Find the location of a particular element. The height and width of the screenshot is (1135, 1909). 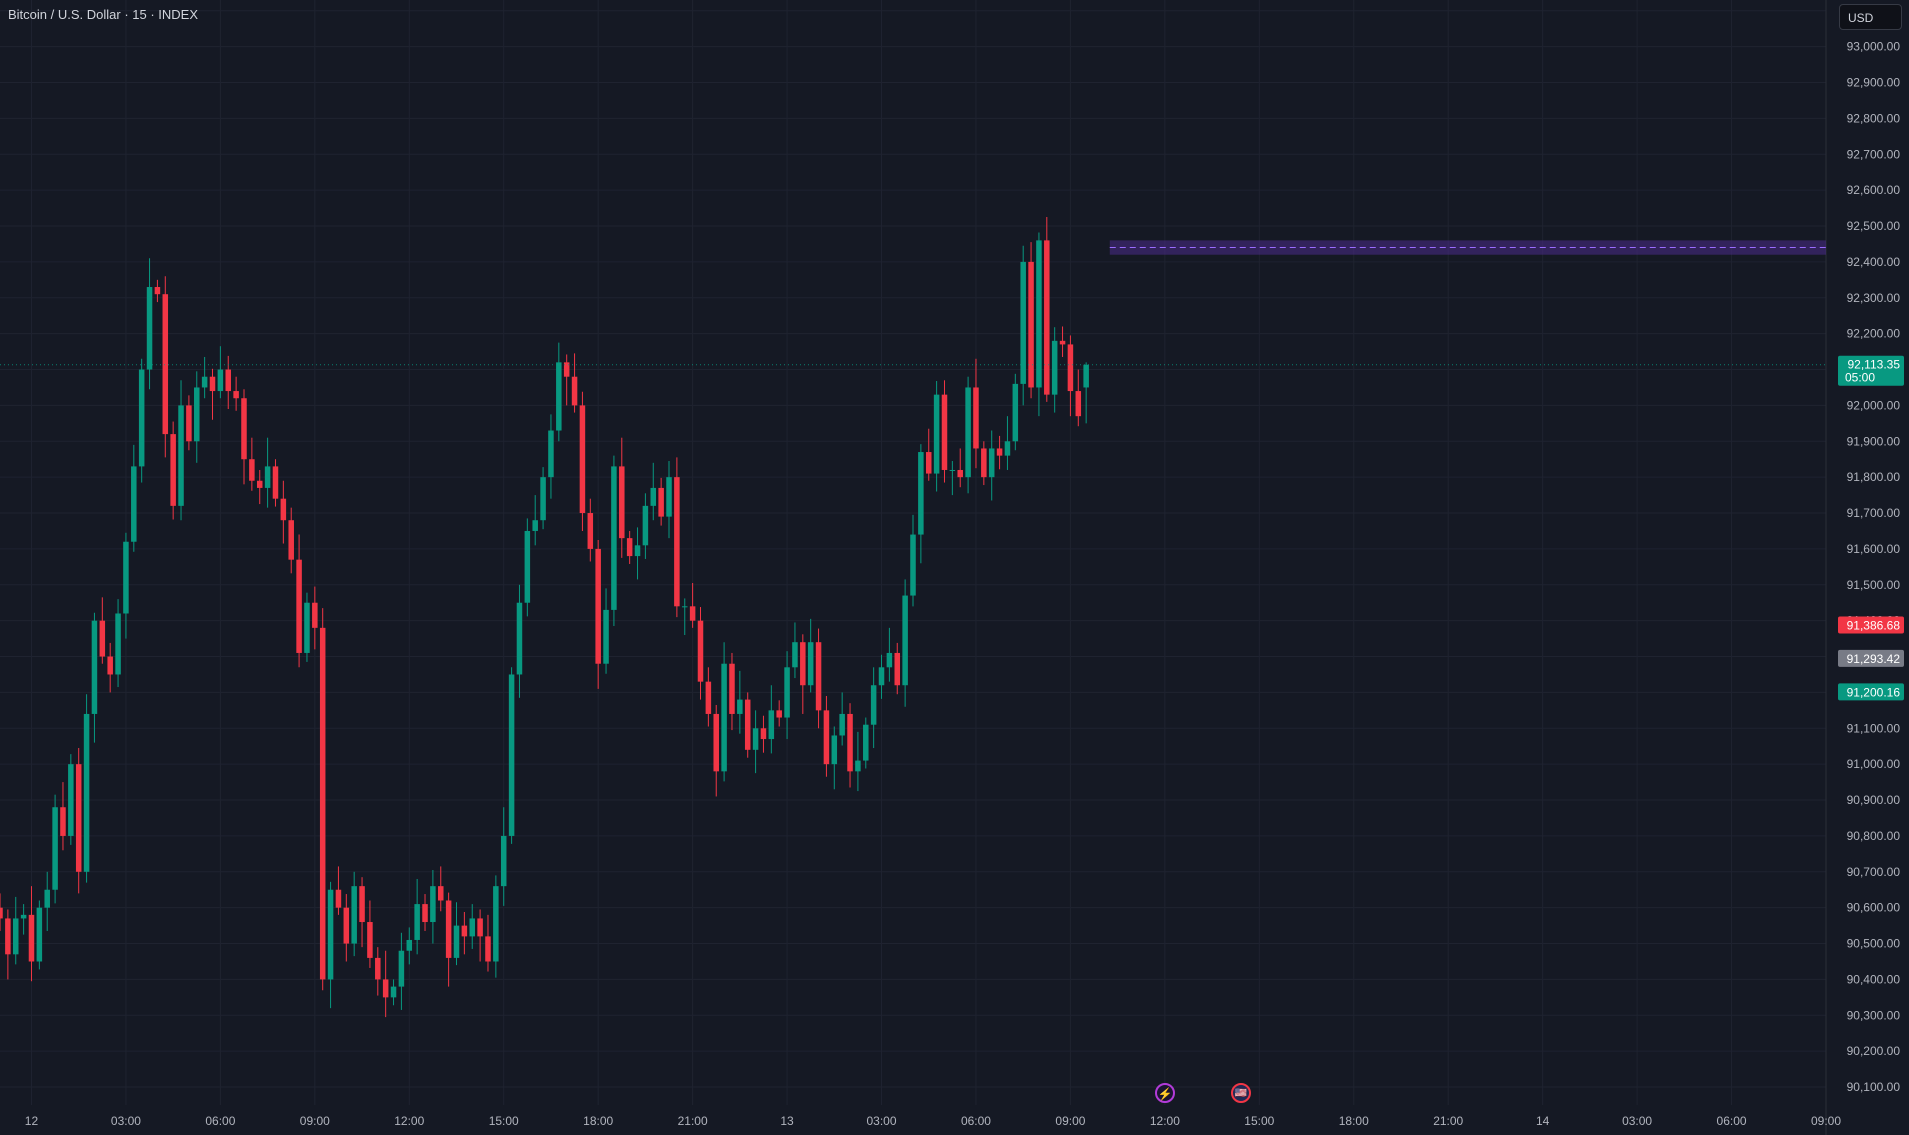

zone-box is located at coordinates (1467, 247).